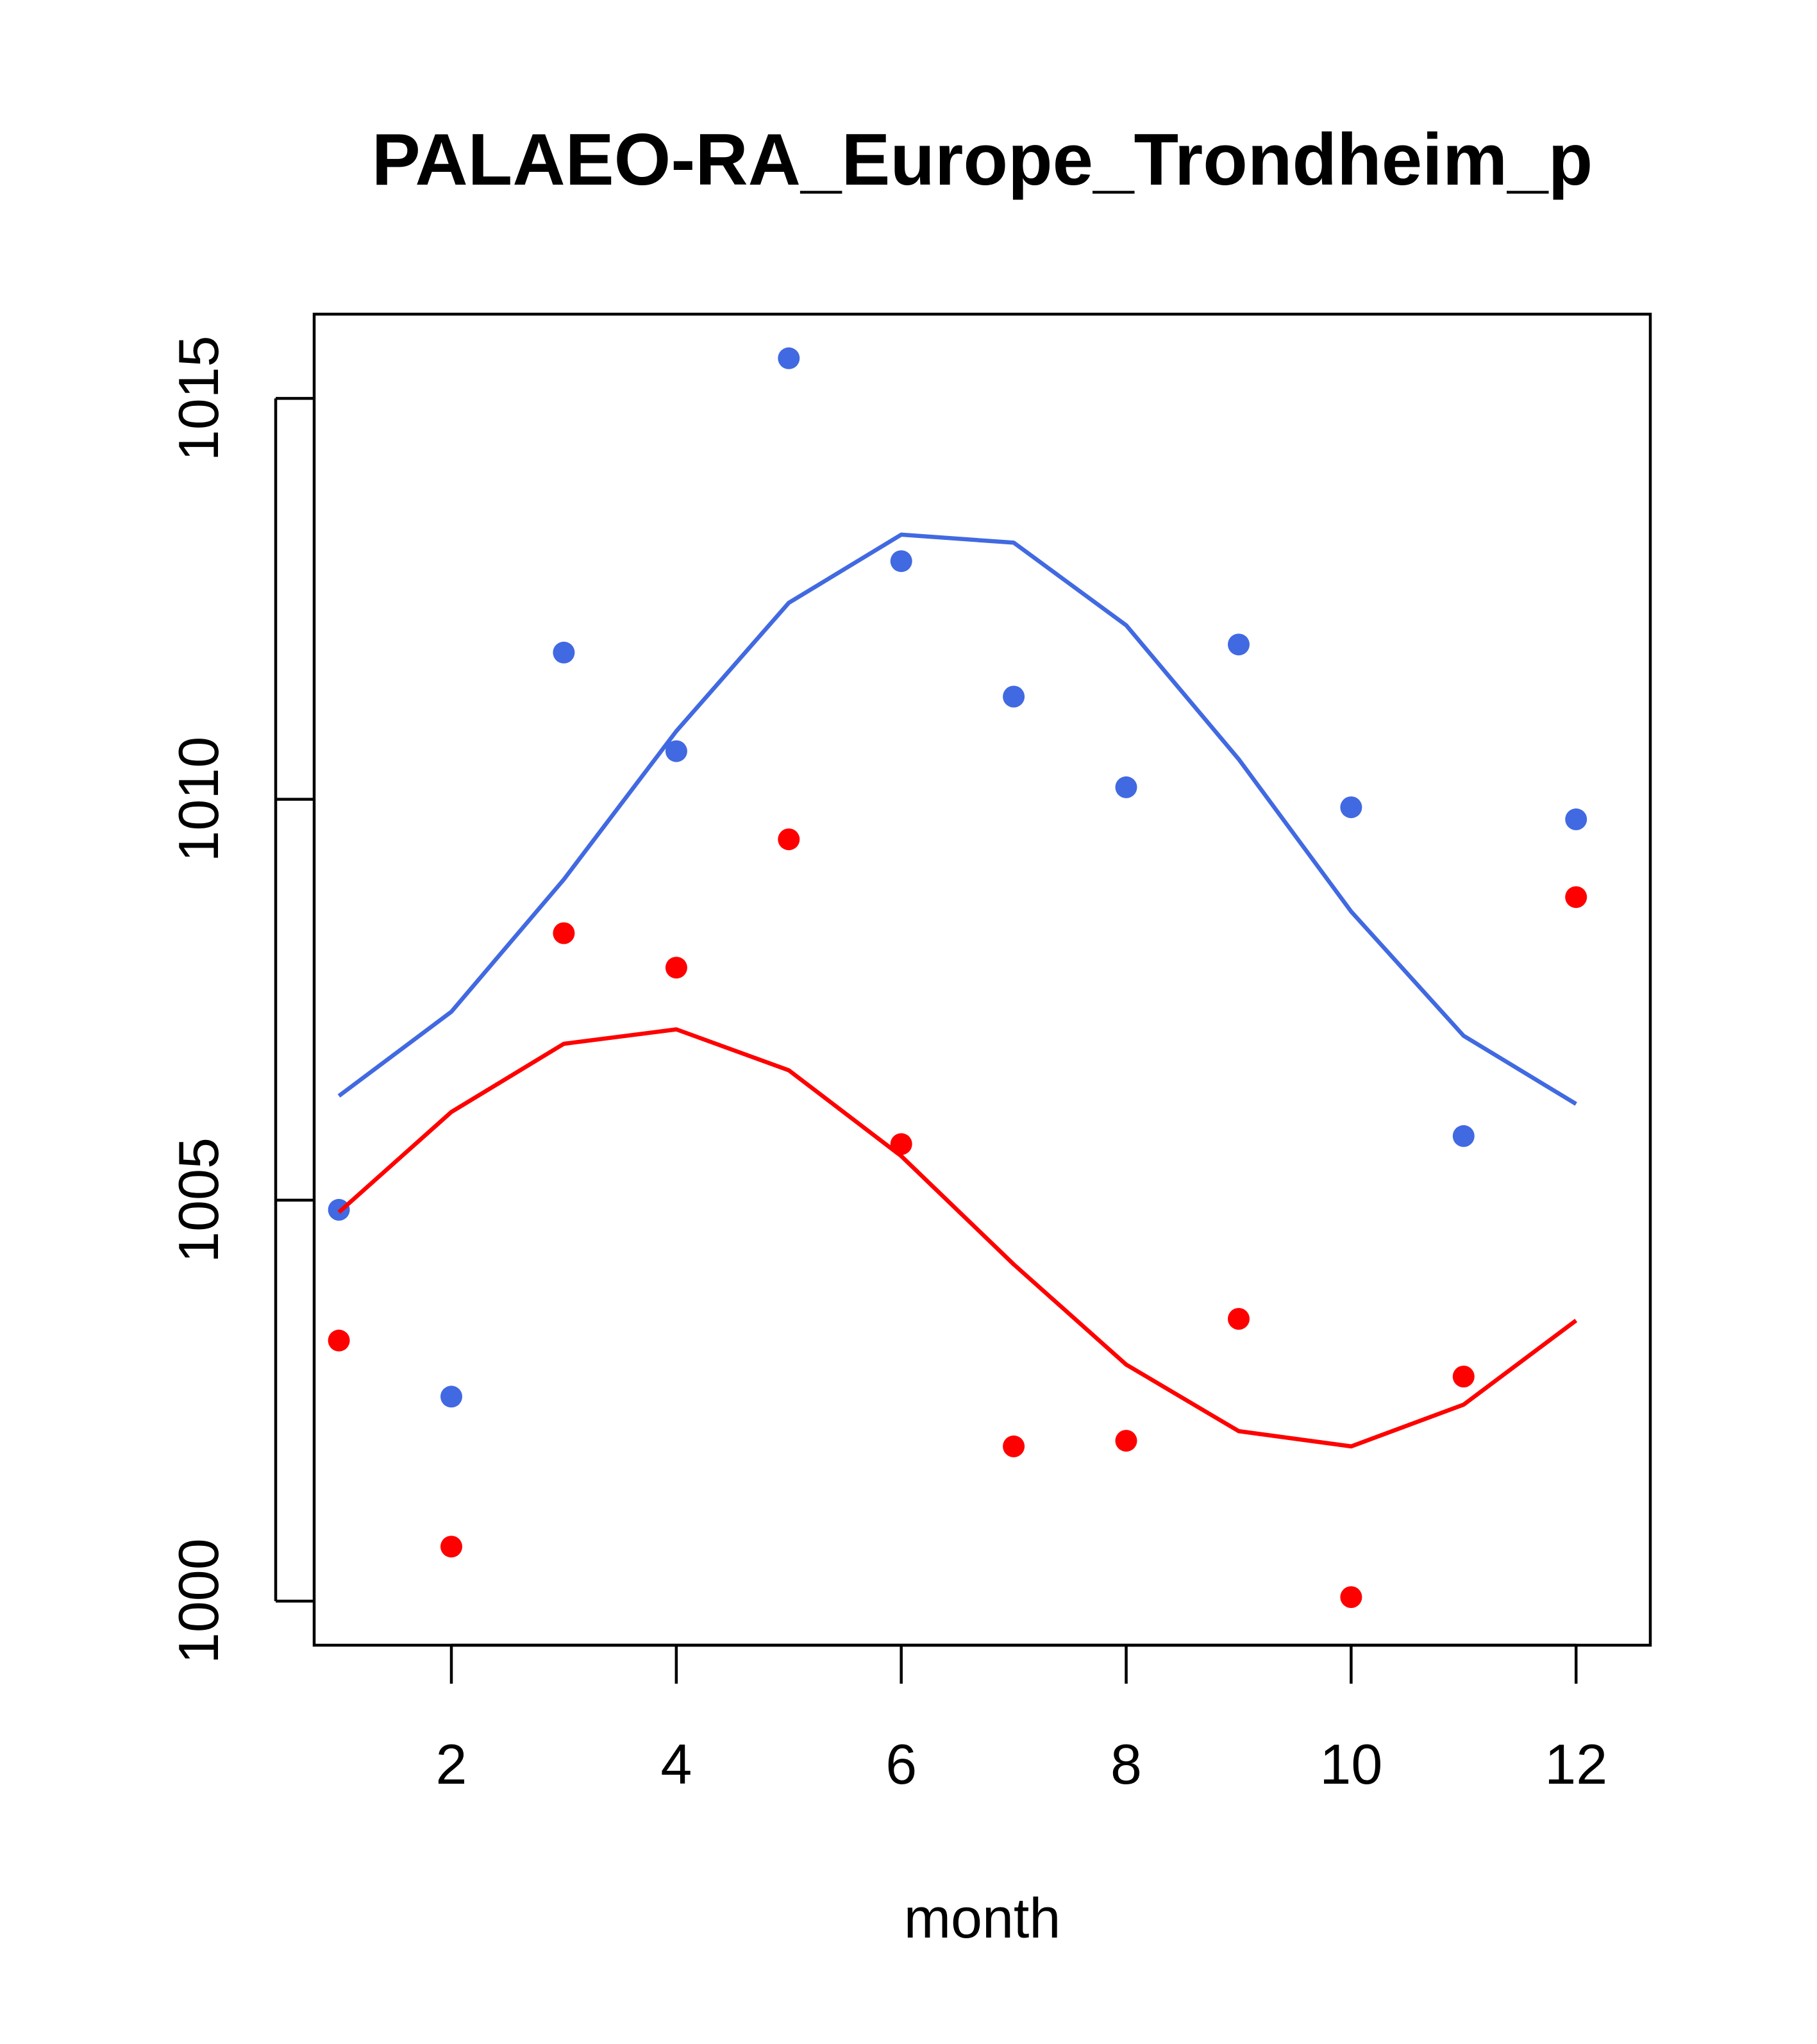 This screenshot has width=1817, height=2044. Describe the element at coordinates (1576, 1764) in the screenshot. I see `x-tick-label: 12` at that location.